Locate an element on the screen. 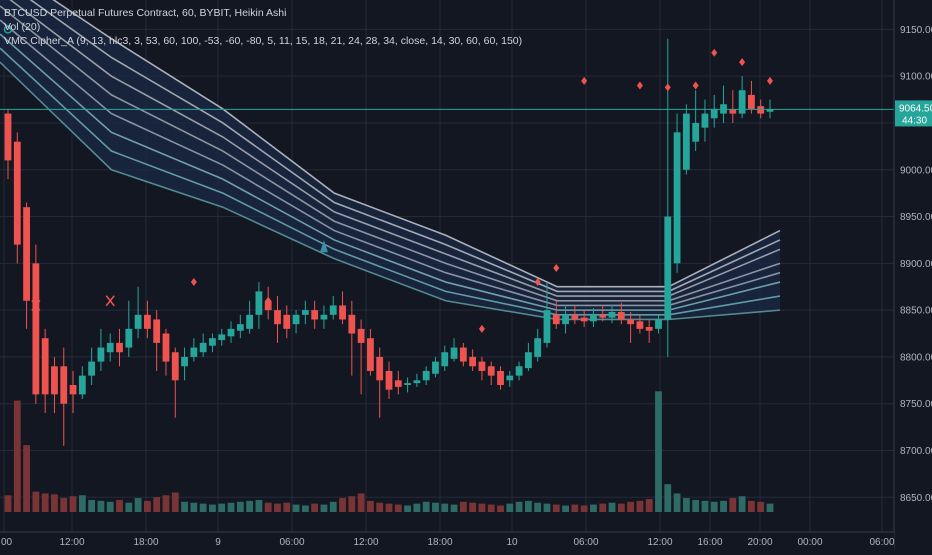 The width and height of the screenshot is (932, 555). price-axis-label: 9150.00 is located at coordinates (916, 30).